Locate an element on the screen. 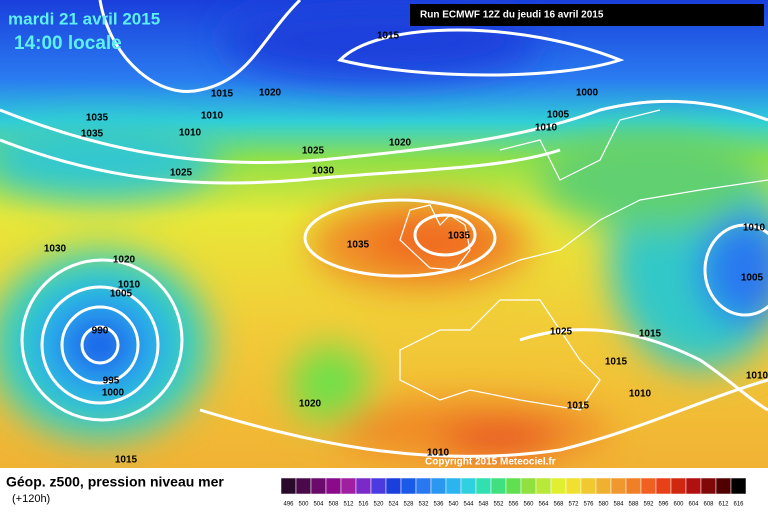 Image resolution: width=768 pixels, height=512 pixels. scale-label: 608 is located at coordinates (708, 505).